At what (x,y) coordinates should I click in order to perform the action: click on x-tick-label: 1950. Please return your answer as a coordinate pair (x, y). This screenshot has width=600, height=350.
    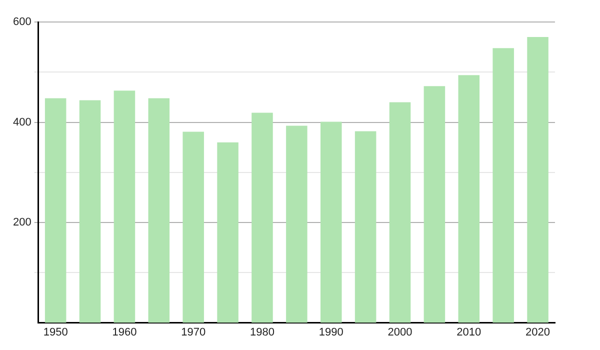
    Looking at the image, I should click on (55, 332).